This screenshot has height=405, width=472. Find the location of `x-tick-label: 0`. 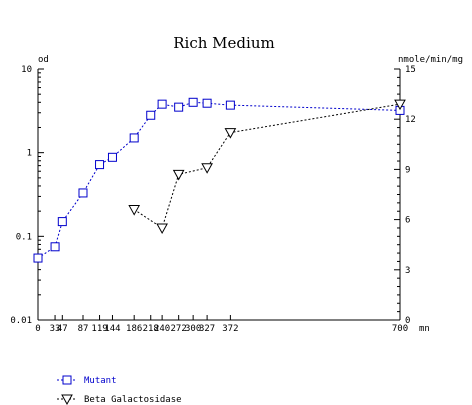

x-tick-label: 0 is located at coordinates (37, 329).